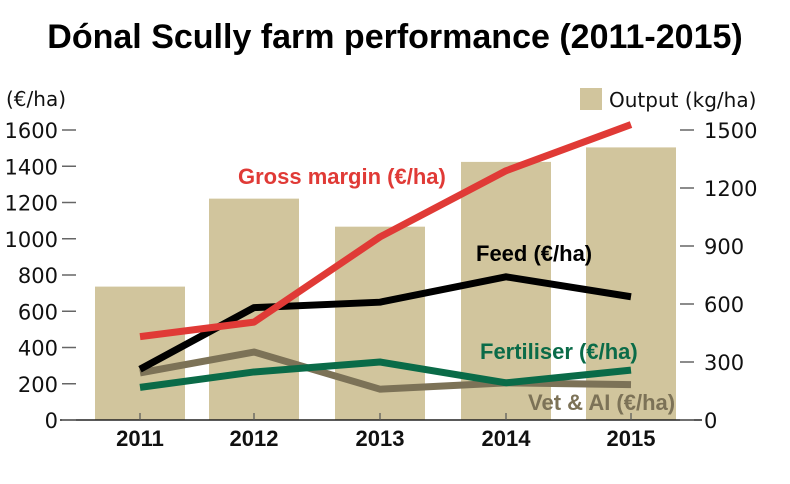 The height and width of the screenshot is (484, 790). I want to click on bar-output-2015, so click(631, 283).